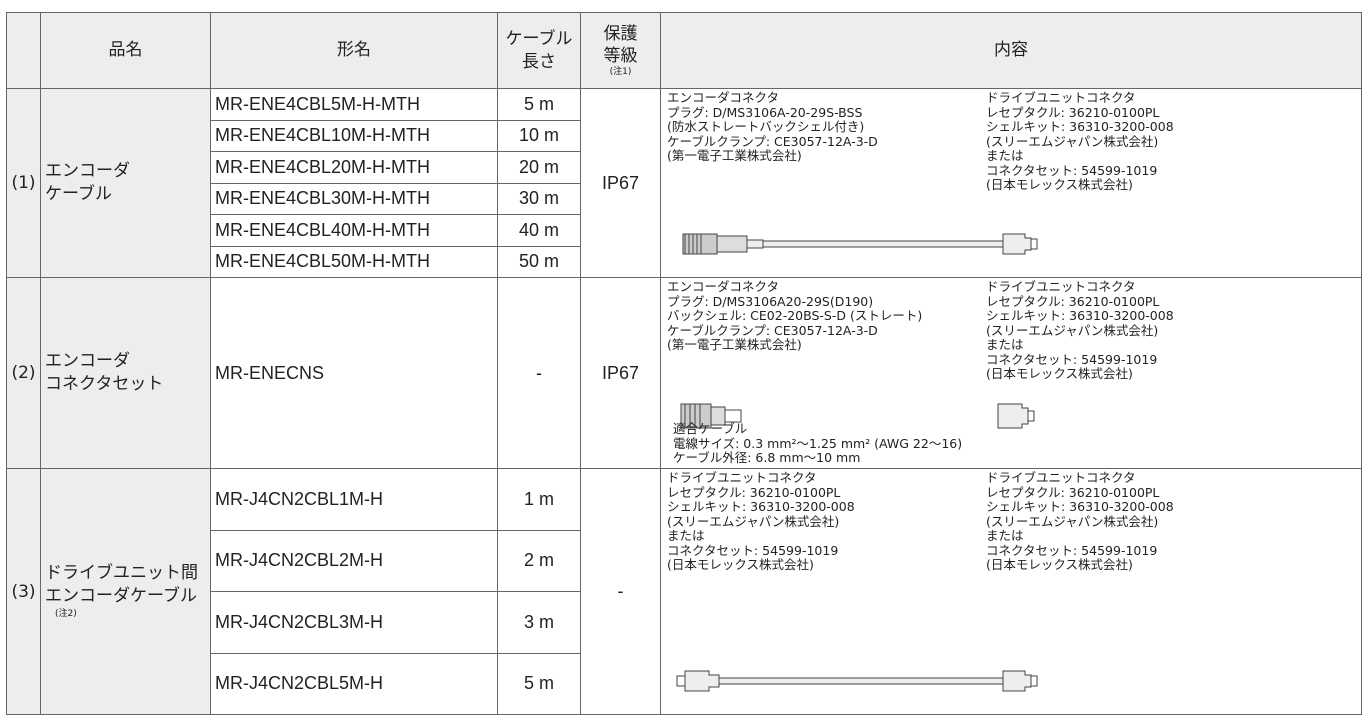 This screenshot has height=715, width=1369. Describe the element at coordinates (539, 499) in the screenshot. I see `cable-length: 1 m` at that location.